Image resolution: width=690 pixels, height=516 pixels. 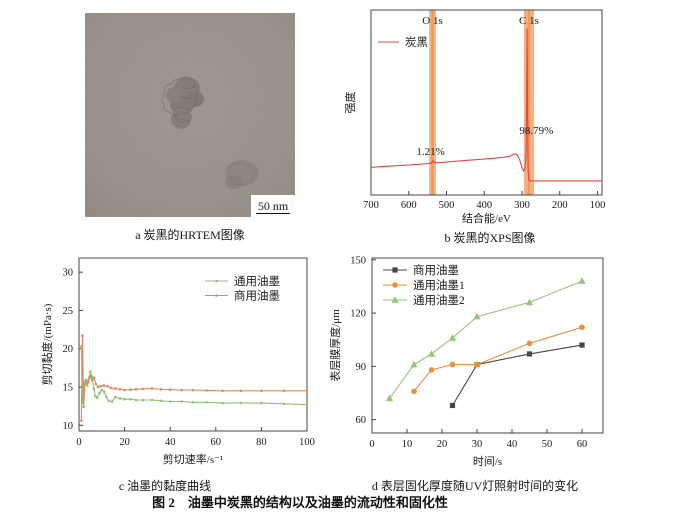 I want to click on scale-bar-box, so click(x=273, y=206).